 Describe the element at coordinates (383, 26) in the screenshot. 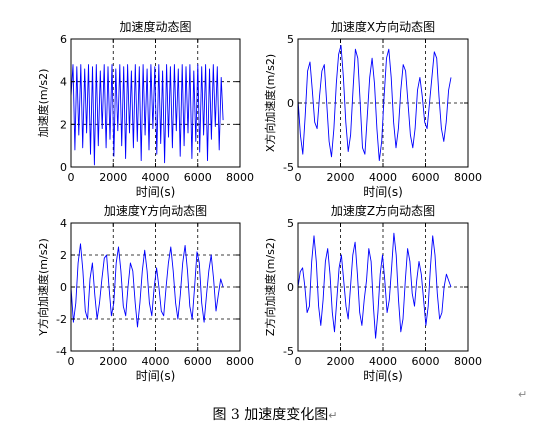

I see `chart-title: 加速度X方向动态图` at that location.